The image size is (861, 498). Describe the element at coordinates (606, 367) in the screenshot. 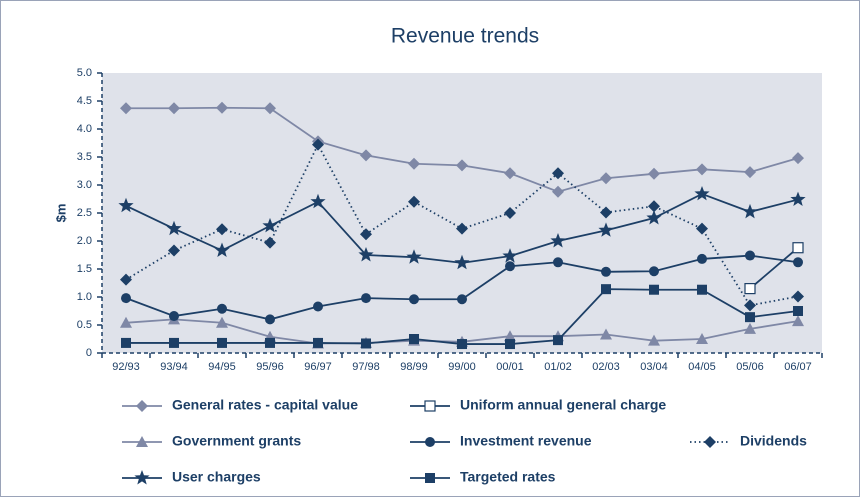

I see `x-tick-label: 02/03` at that location.